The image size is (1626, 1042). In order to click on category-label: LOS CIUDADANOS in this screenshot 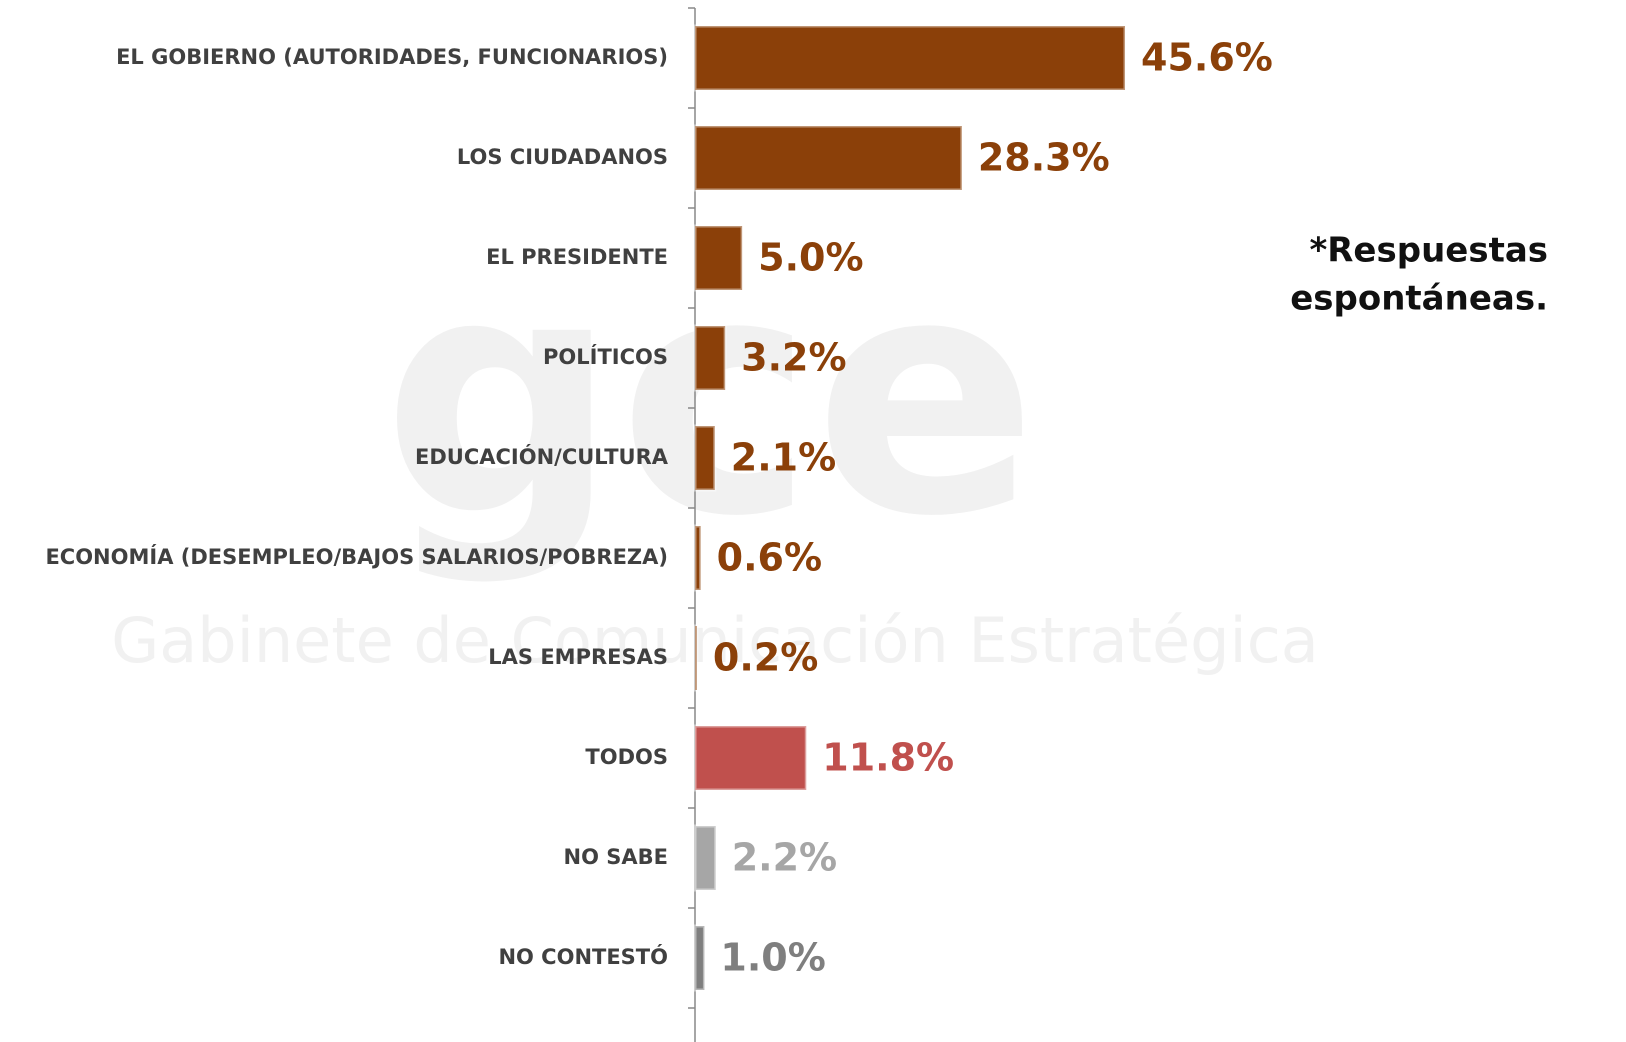, I will do `click(562, 157)`.